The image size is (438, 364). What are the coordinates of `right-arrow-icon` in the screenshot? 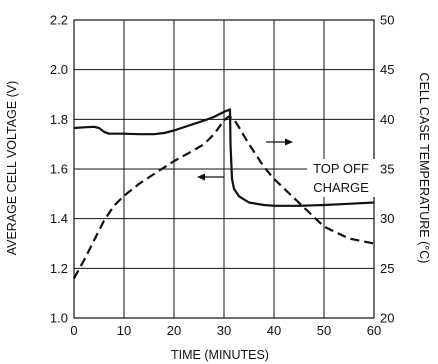 It's located at (279, 142).